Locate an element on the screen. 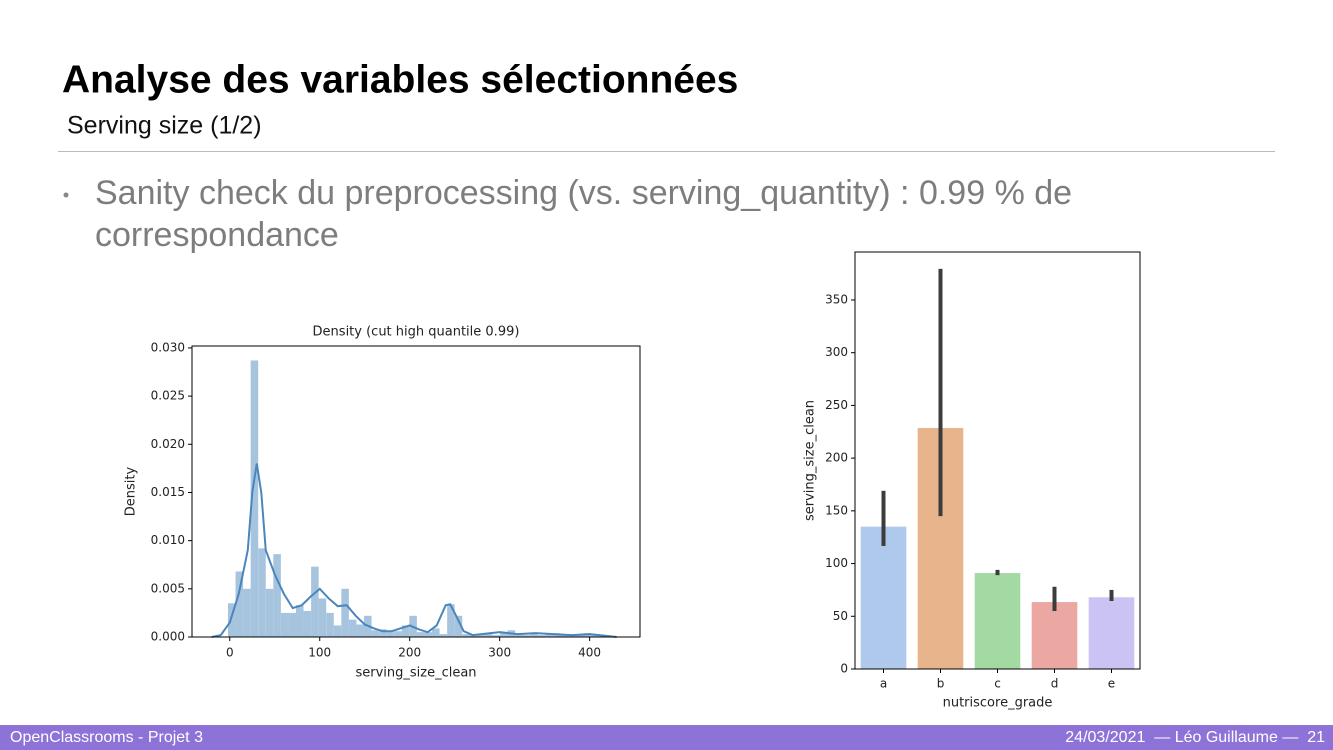  x-tick-label: 0 is located at coordinates (230, 653).